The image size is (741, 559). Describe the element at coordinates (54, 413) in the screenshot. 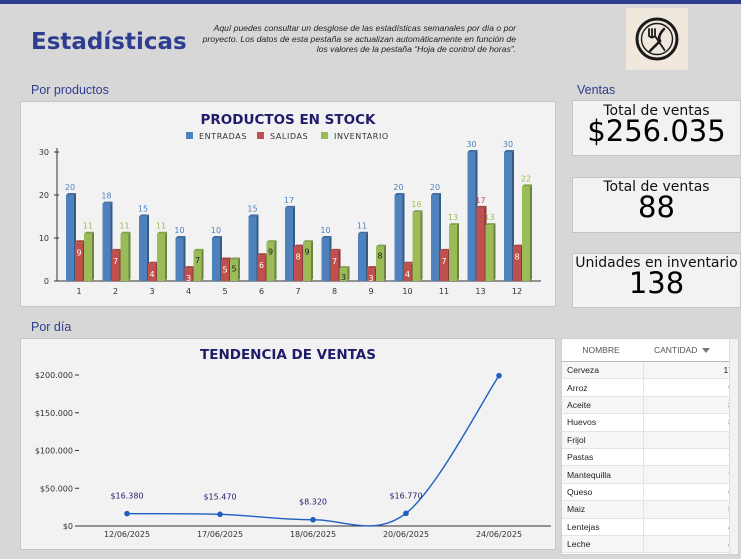

I see `y-tick-label: $150.000` at that location.